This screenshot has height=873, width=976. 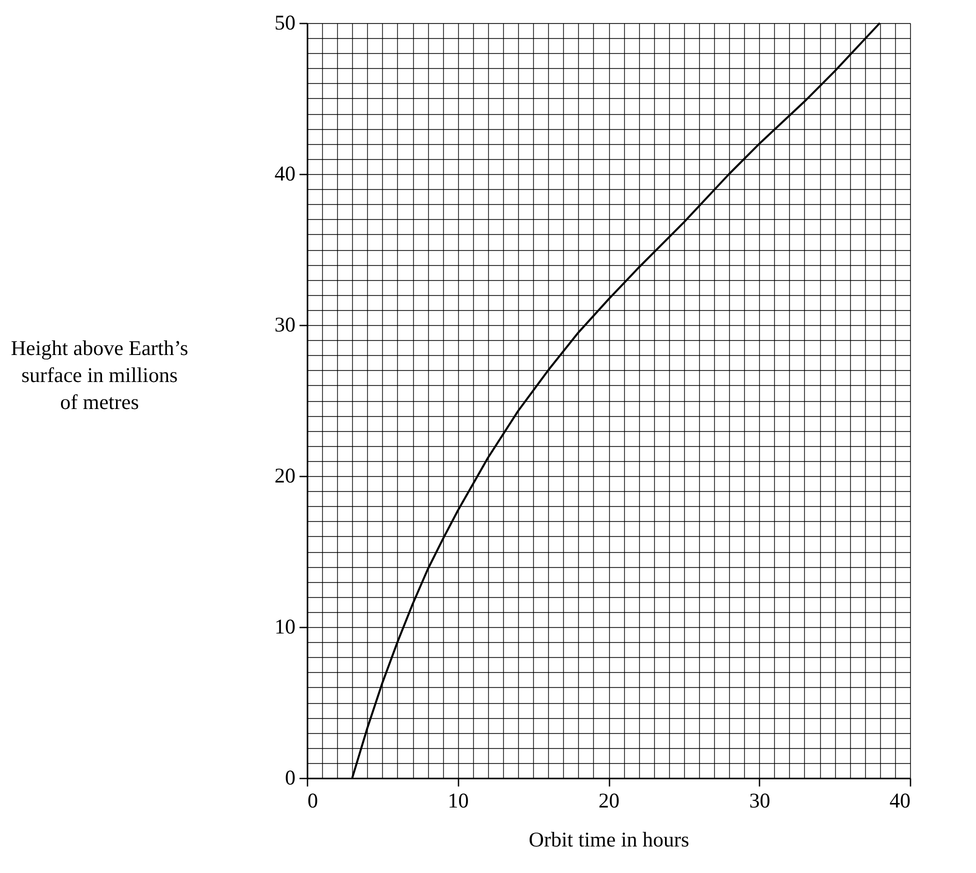 What do you see at coordinates (313, 800) in the screenshot?
I see `x-tick-label: 0` at bounding box center [313, 800].